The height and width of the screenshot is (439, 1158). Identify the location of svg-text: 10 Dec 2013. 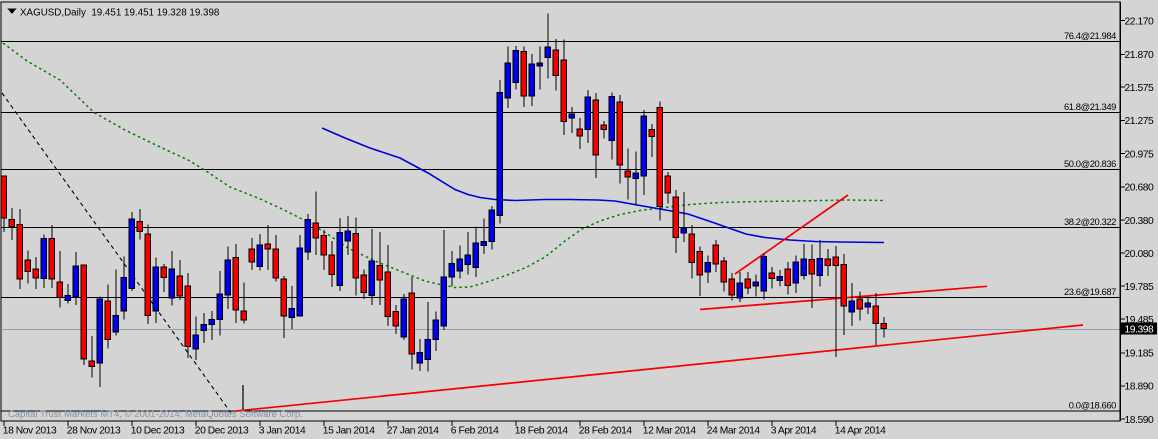
(158, 431).